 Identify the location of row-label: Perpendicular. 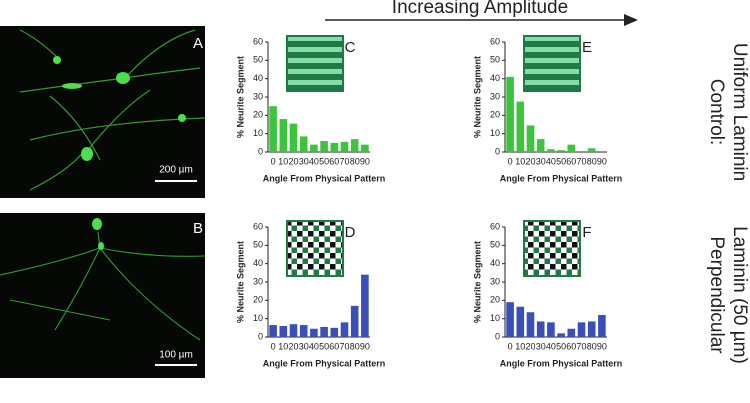
(716, 295).